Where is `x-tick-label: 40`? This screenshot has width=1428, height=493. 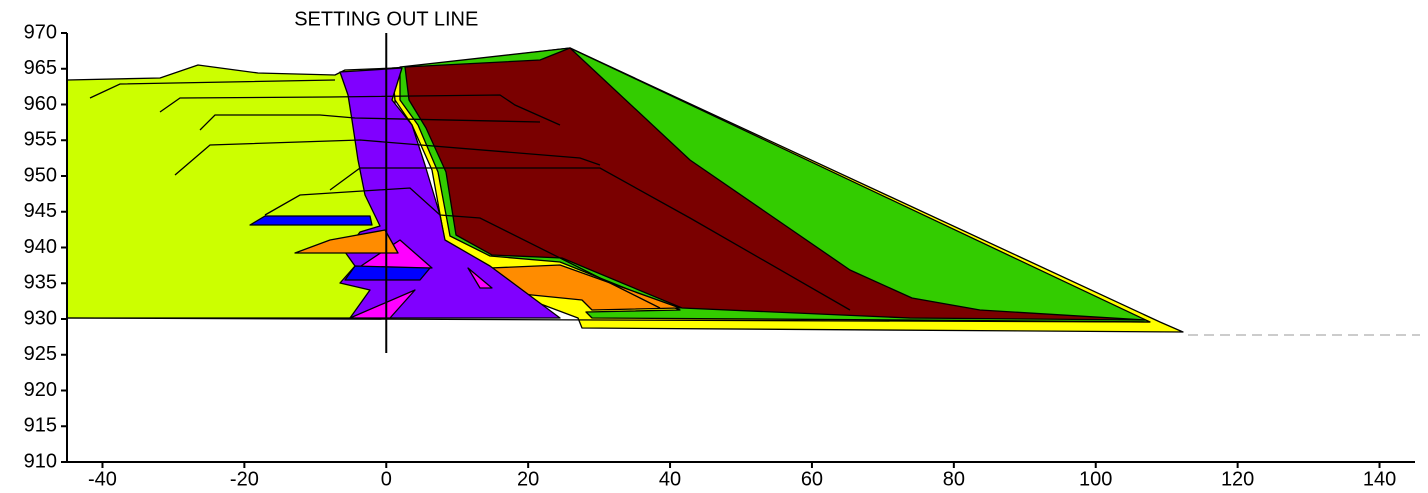 x-tick-label: 40 is located at coordinates (670, 479).